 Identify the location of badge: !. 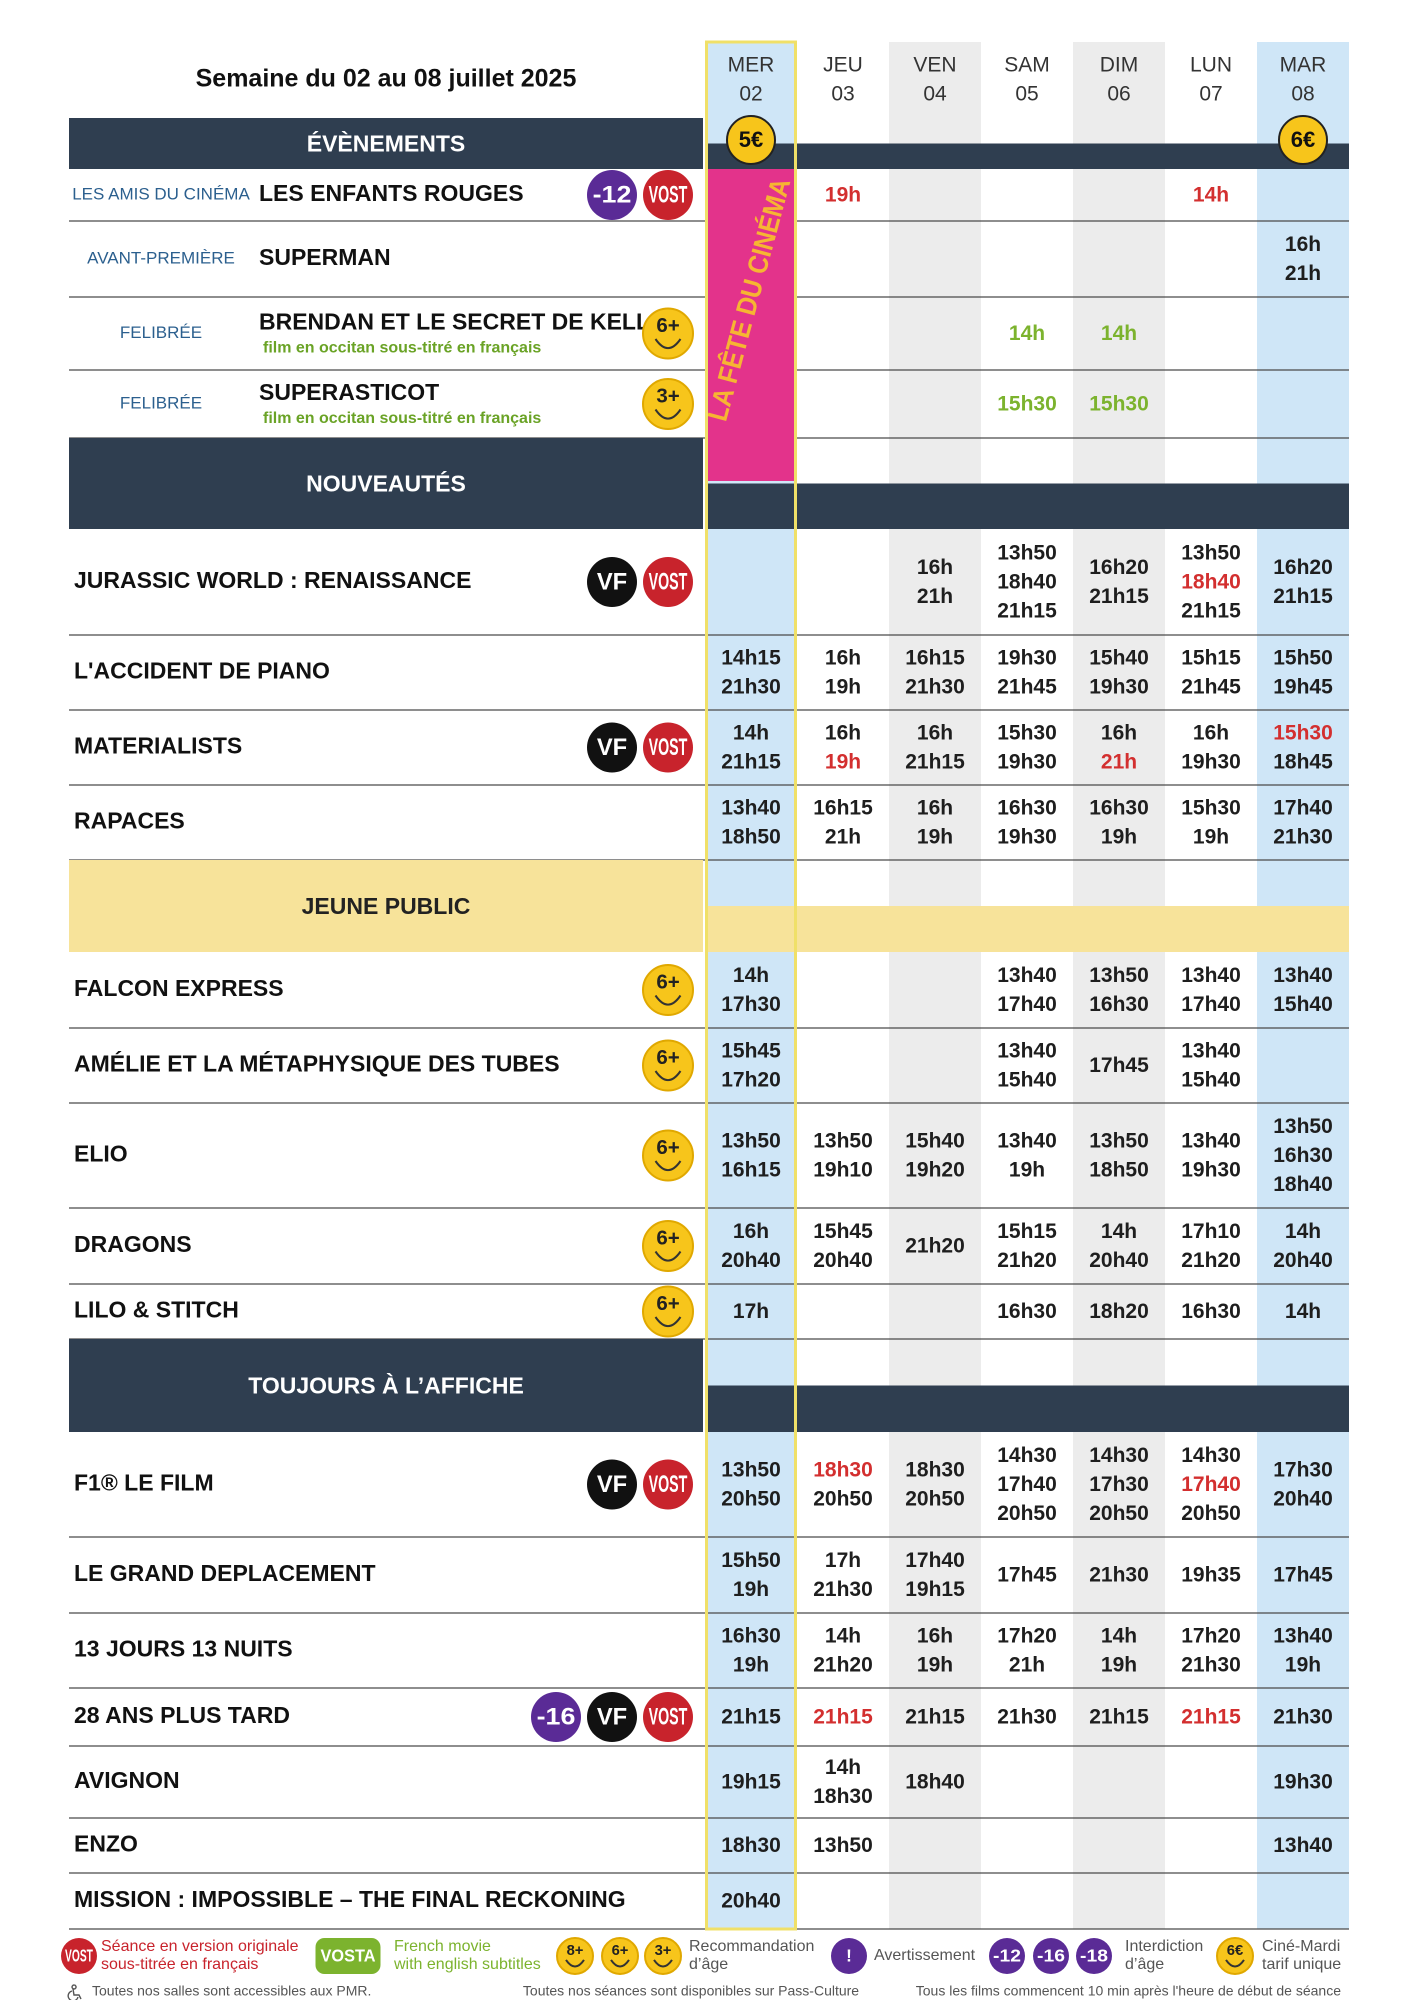
(849, 1956).